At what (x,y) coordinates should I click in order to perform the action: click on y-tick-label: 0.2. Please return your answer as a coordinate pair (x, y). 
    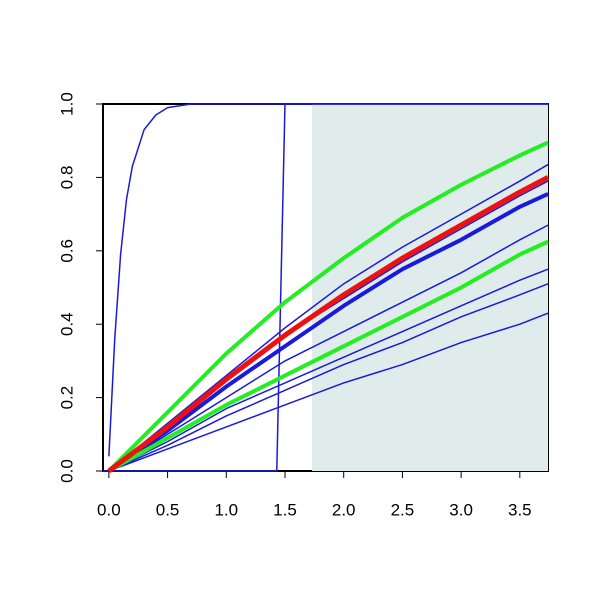
    Looking at the image, I should click on (66, 398).